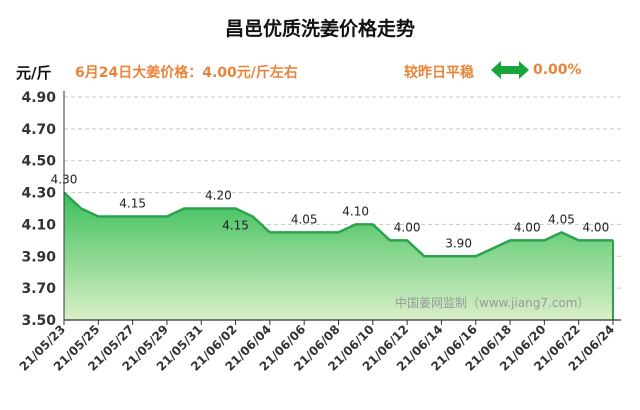 This screenshot has height=410, width=640. What do you see at coordinates (38, 162) in the screenshot?
I see `y-tick-label: 4.50` at bounding box center [38, 162].